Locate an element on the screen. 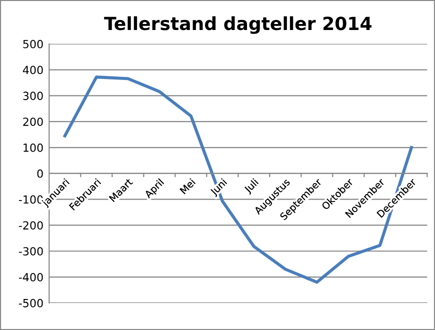  y-tick-label: 0 is located at coordinates (40, 173).